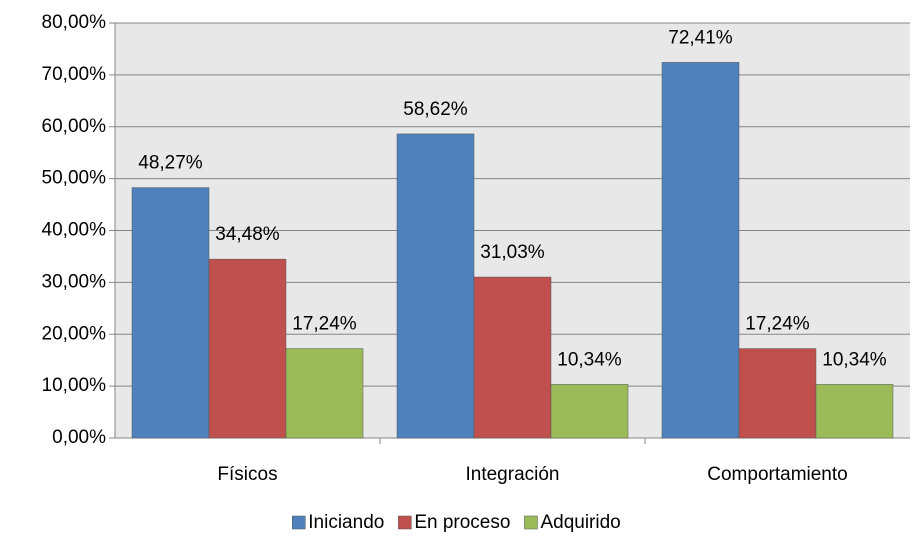 Image resolution: width=913 pixels, height=542 pixels. Describe the element at coordinates (512, 474) in the screenshot. I see `x-tick-label: Integración` at that location.